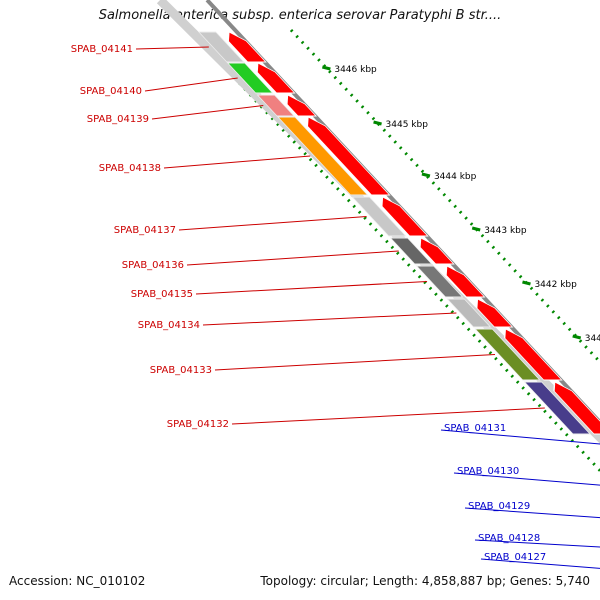 Image resolution: width=600 pixels, height=600 pixels. What do you see at coordinates (505, 231) in the screenshot?
I see `scale-tick-label: 3443 kbp` at bounding box center [505, 231].